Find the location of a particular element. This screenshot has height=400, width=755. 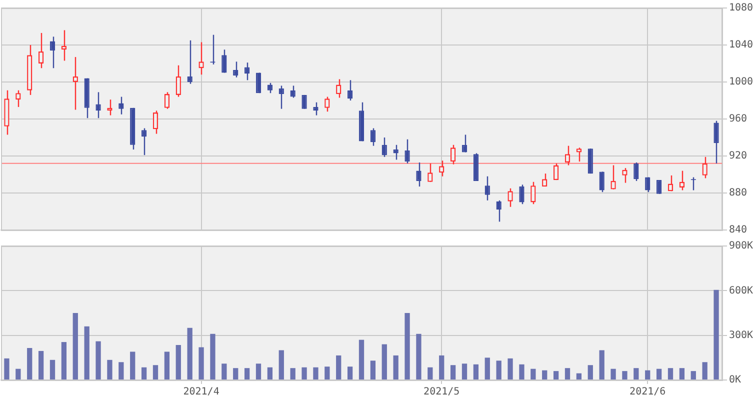

x-tick-label: 2021/6 is located at coordinates (648, 392).